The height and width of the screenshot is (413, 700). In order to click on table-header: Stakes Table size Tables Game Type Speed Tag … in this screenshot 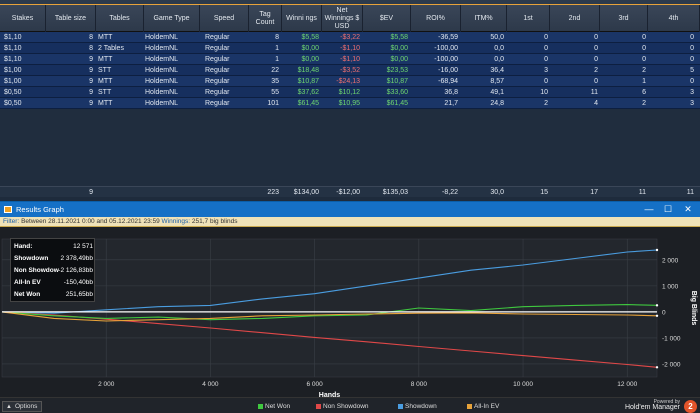, I will do `click(350, 18)`.